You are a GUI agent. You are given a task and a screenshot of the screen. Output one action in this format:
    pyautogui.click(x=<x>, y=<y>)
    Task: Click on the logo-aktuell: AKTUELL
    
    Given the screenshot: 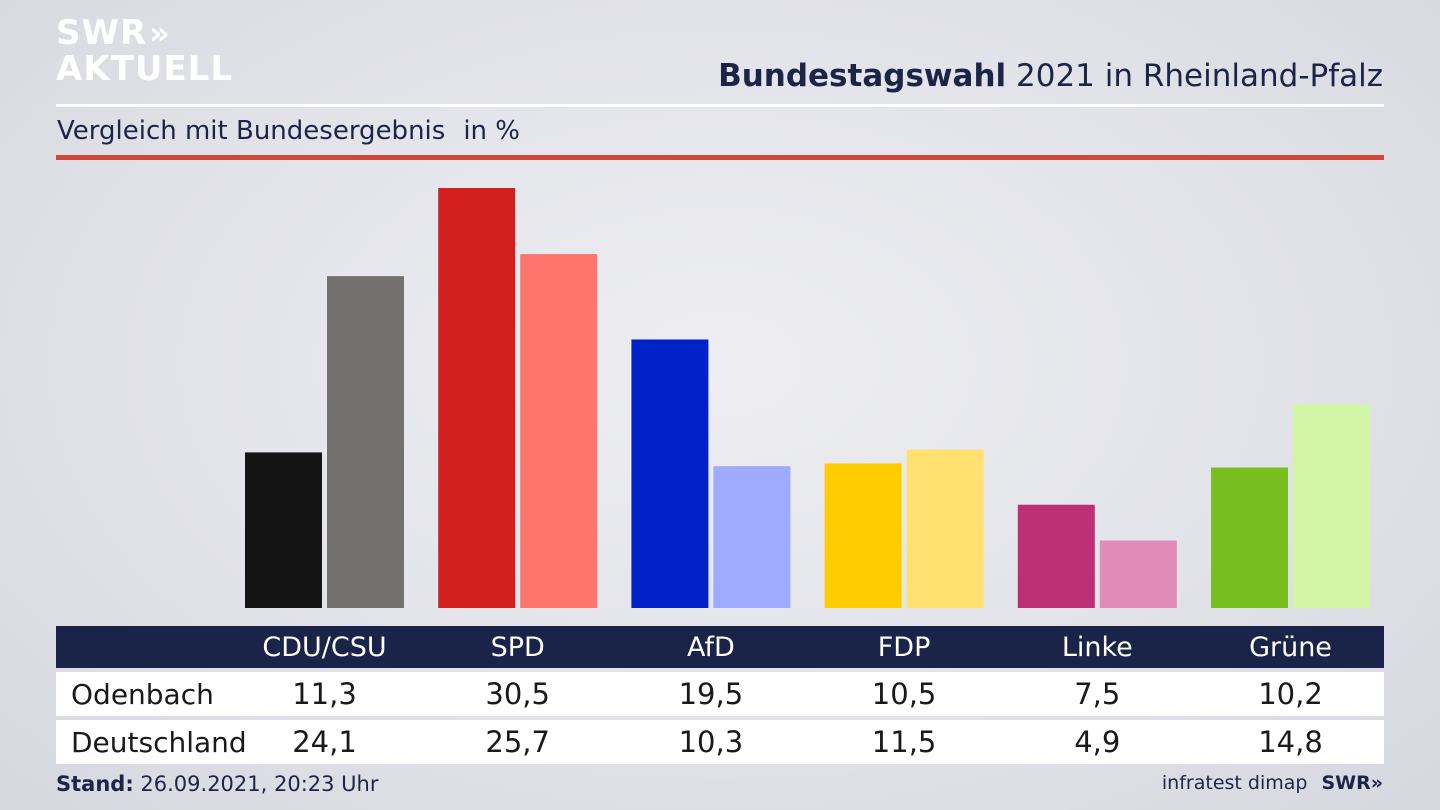 What is the action you would take?
    pyautogui.click(x=145, y=69)
    